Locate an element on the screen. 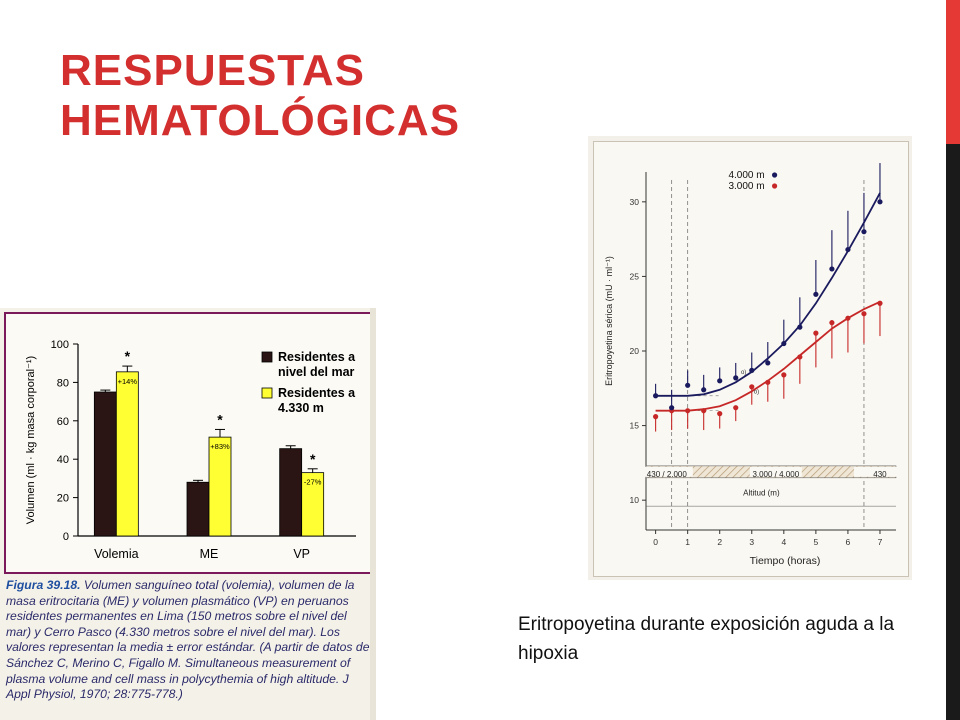  x-tick-label: VP is located at coordinates (301, 554).